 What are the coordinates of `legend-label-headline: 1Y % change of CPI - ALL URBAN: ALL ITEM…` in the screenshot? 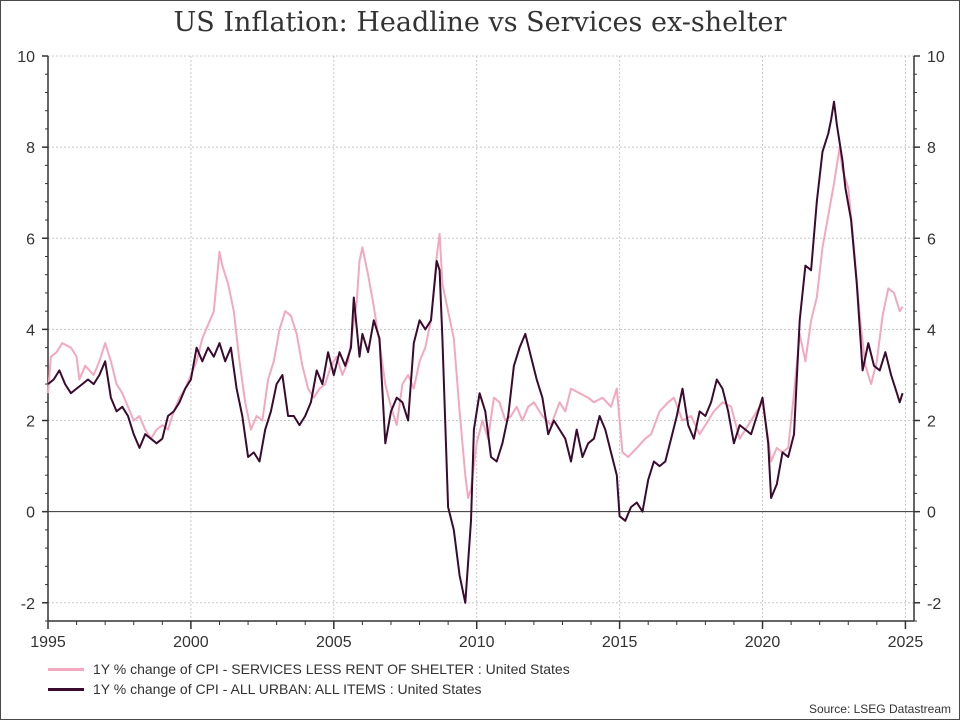 It's located at (287, 689).